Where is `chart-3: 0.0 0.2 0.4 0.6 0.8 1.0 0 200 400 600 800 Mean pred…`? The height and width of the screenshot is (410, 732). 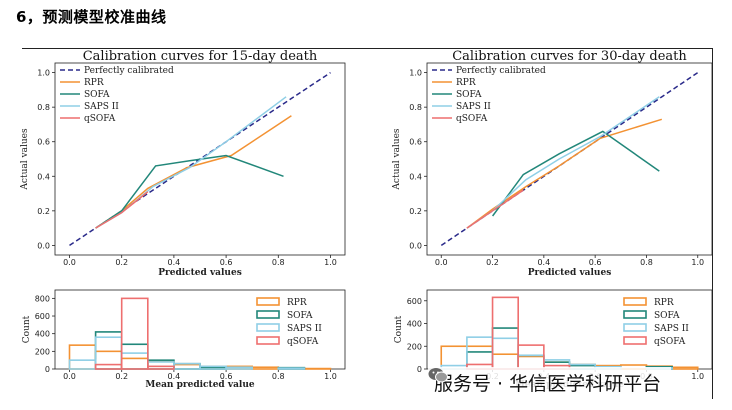
chart-3: 0.0 0.2 0.4 0.6 0.8 1.0 0 200 400 600 800 Mean pred… is located at coordinates (184, 339).